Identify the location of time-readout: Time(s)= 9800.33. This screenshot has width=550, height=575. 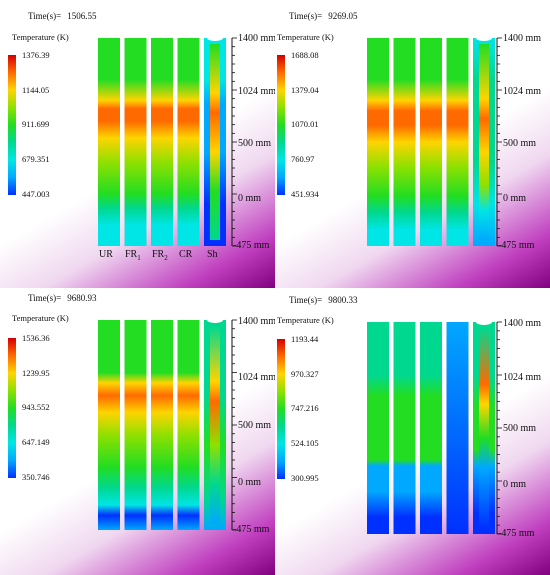
(323, 300).